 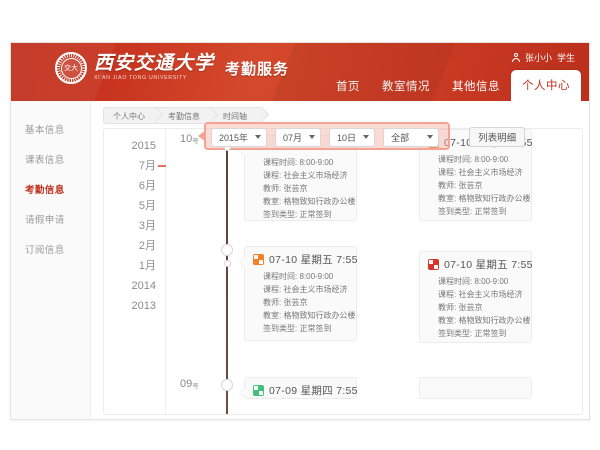 I want to click on main-nav: 首页 教室情况 其他信息 个人中心, so click(x=453, y=85).